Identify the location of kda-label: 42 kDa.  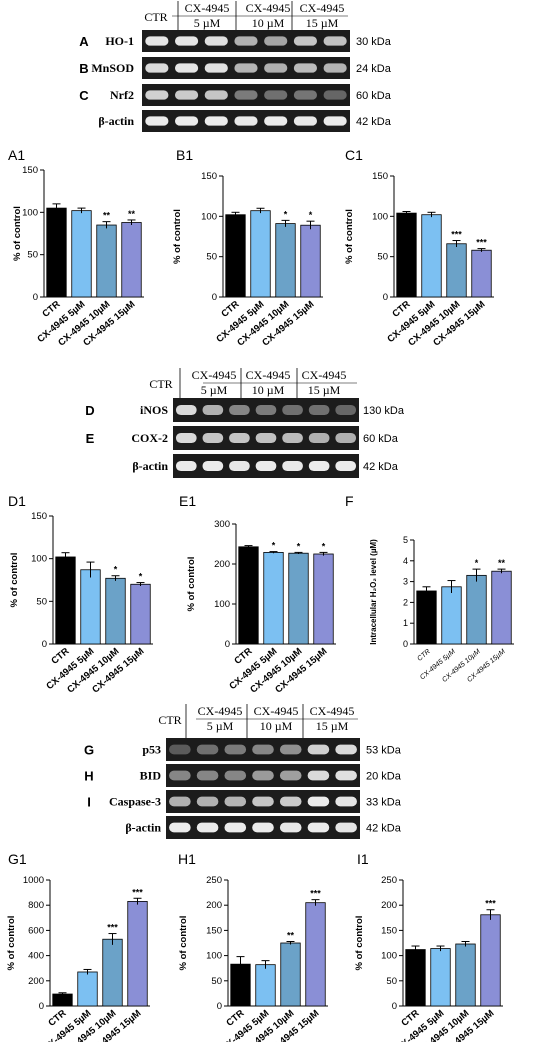
(384, 829).